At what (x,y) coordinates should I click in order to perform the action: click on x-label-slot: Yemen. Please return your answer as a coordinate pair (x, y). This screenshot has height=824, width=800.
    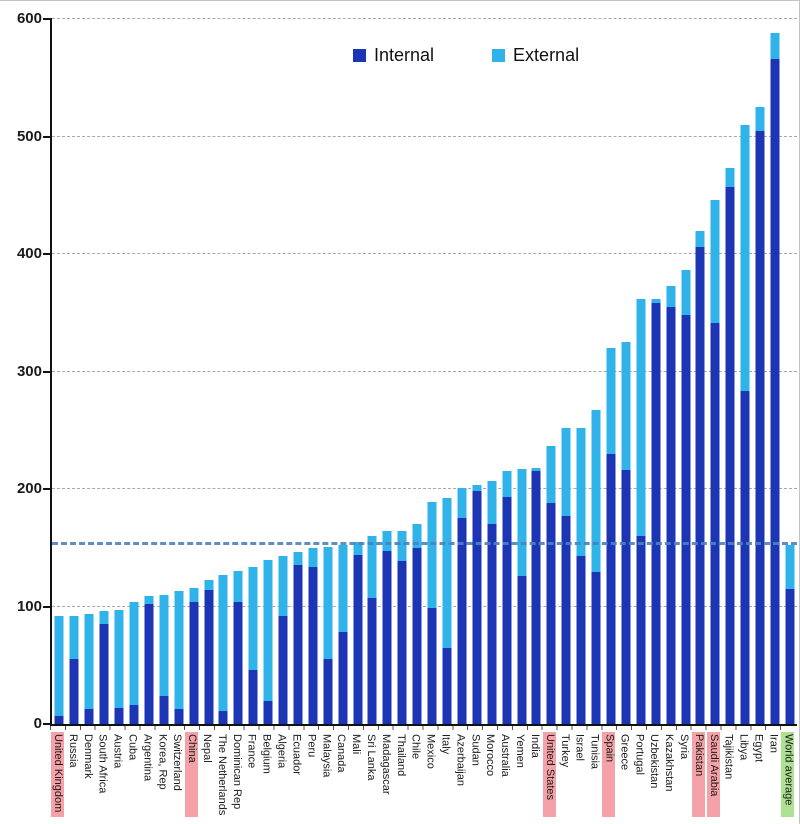
    Looking at the image, I should click on (519, 774).